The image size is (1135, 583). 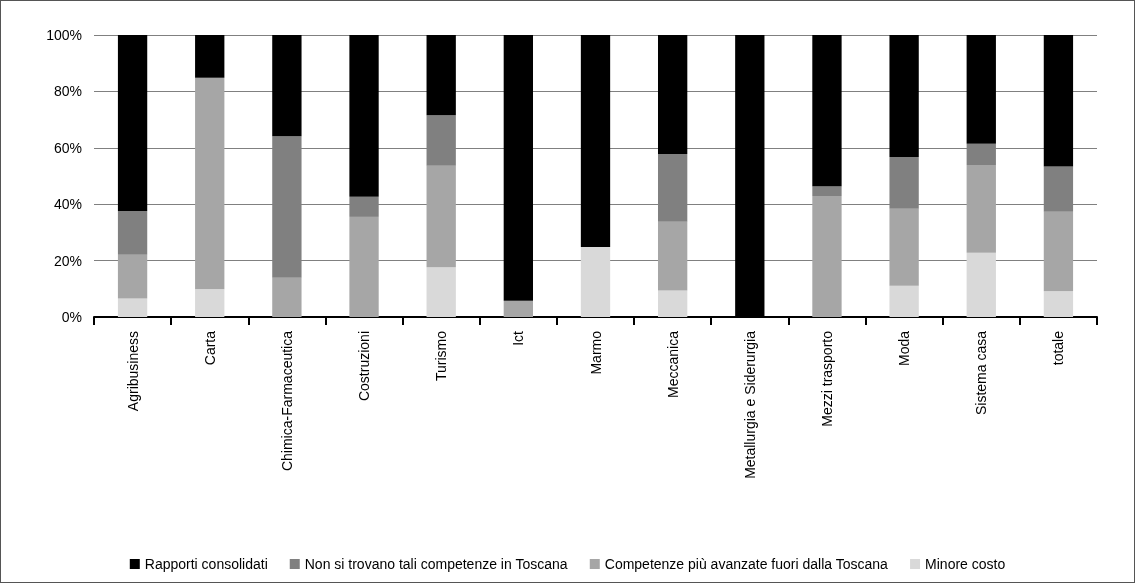 What do you see at coordinates (826, 378) in the screenshot?
I see `x-tick-label: Mezzi trasporto` at bounding box center [826, 378].